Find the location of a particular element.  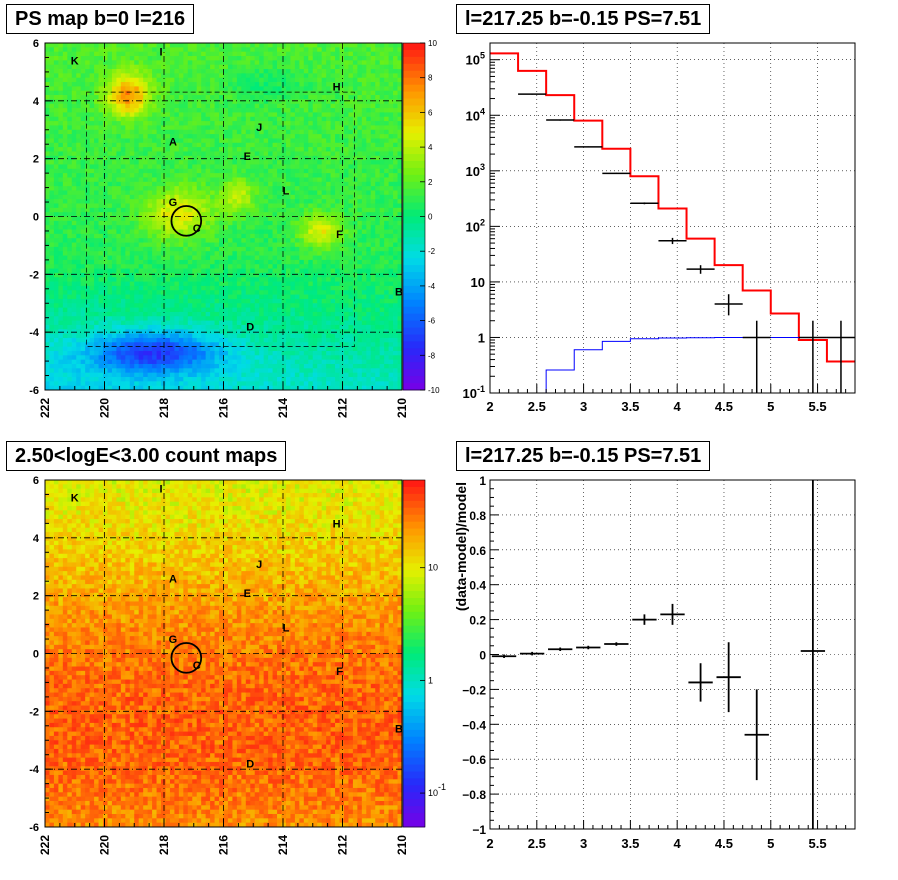

y-tick-label: −0.8 is located at coordinates (474, 795).